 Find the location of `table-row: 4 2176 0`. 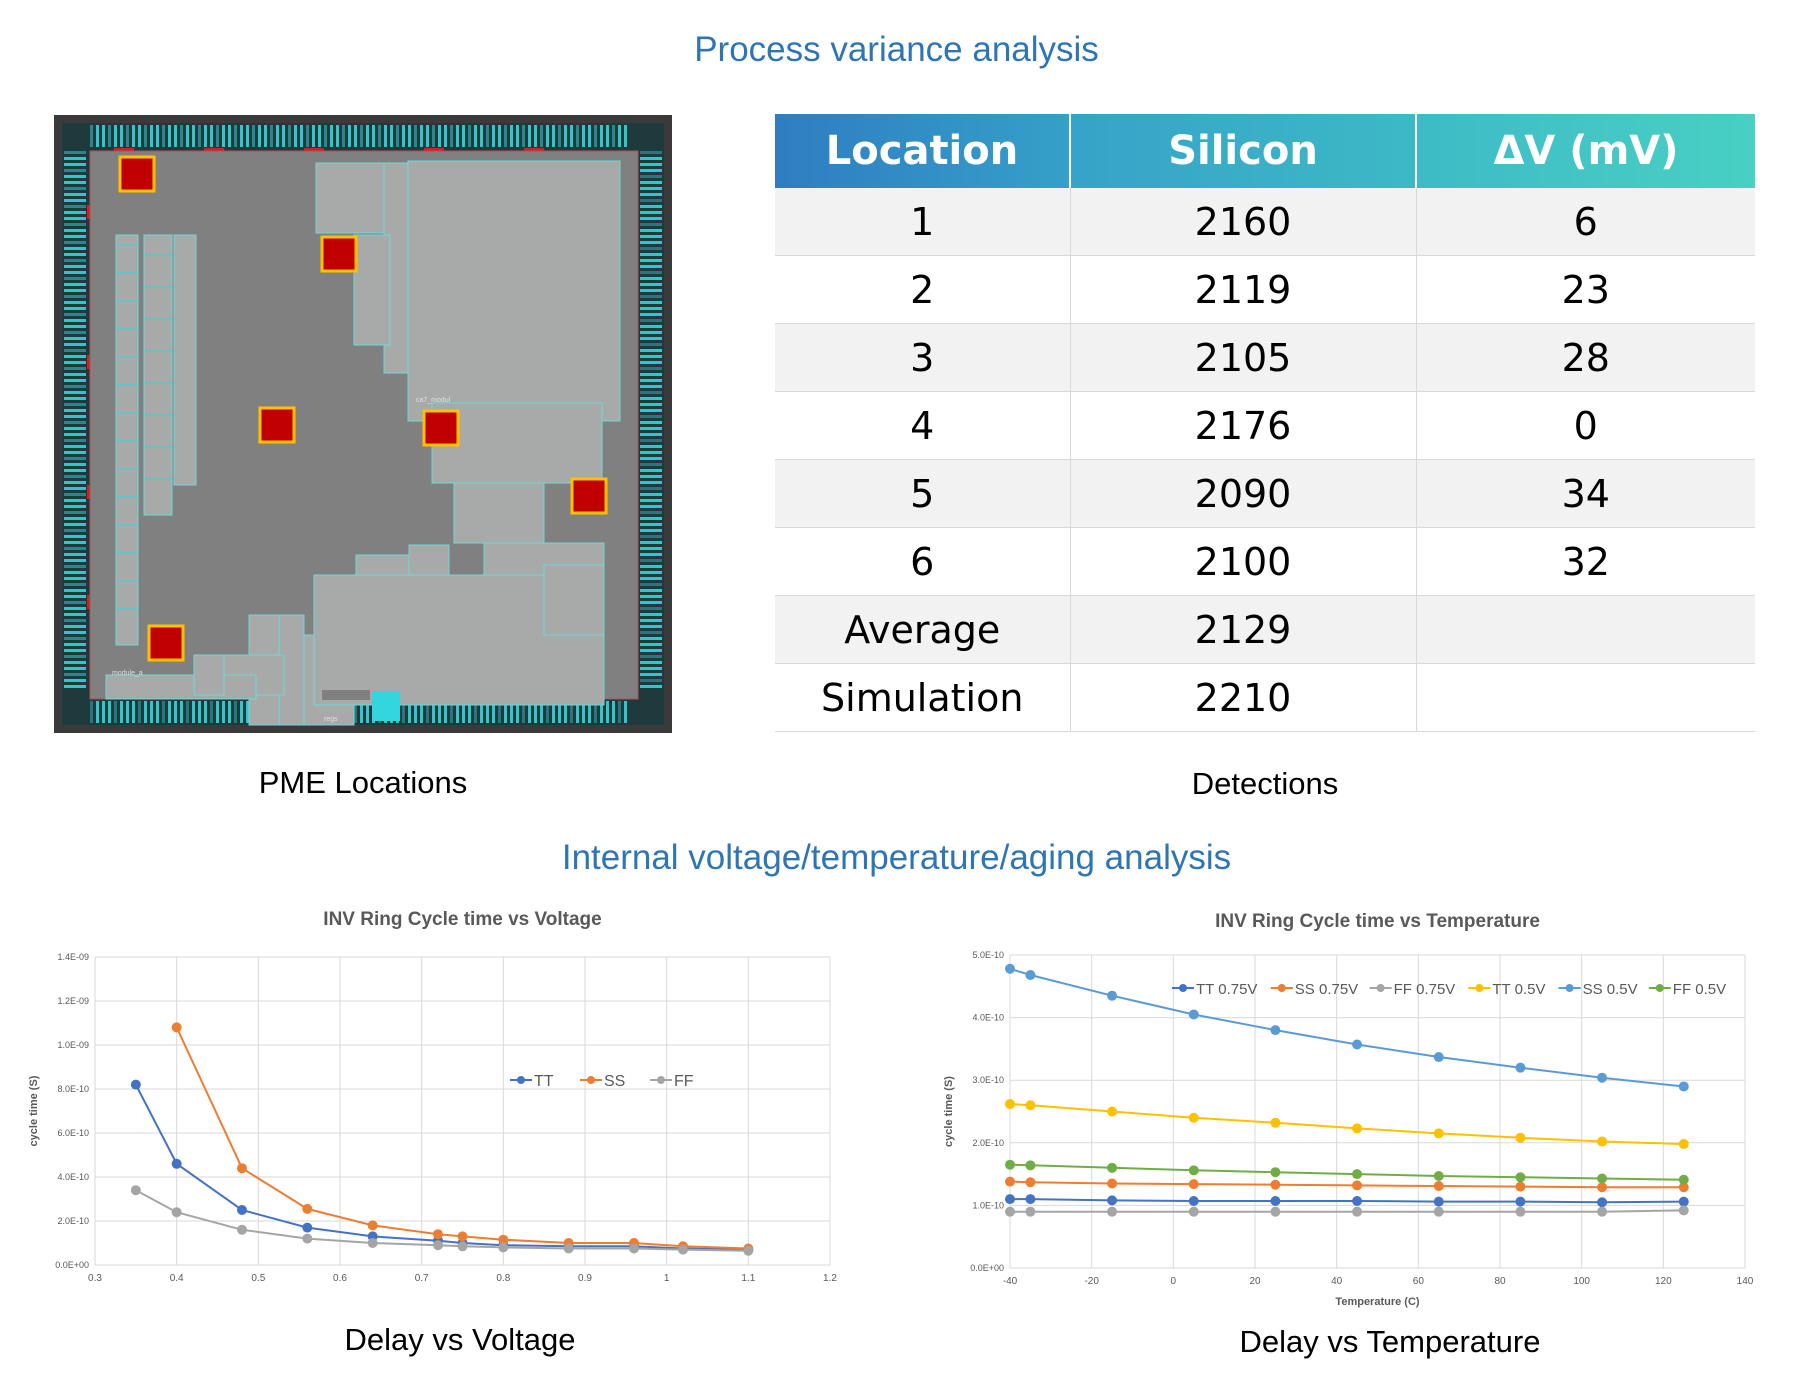

table-row: 4 2176 0 is located at coordinates (1265, 425).